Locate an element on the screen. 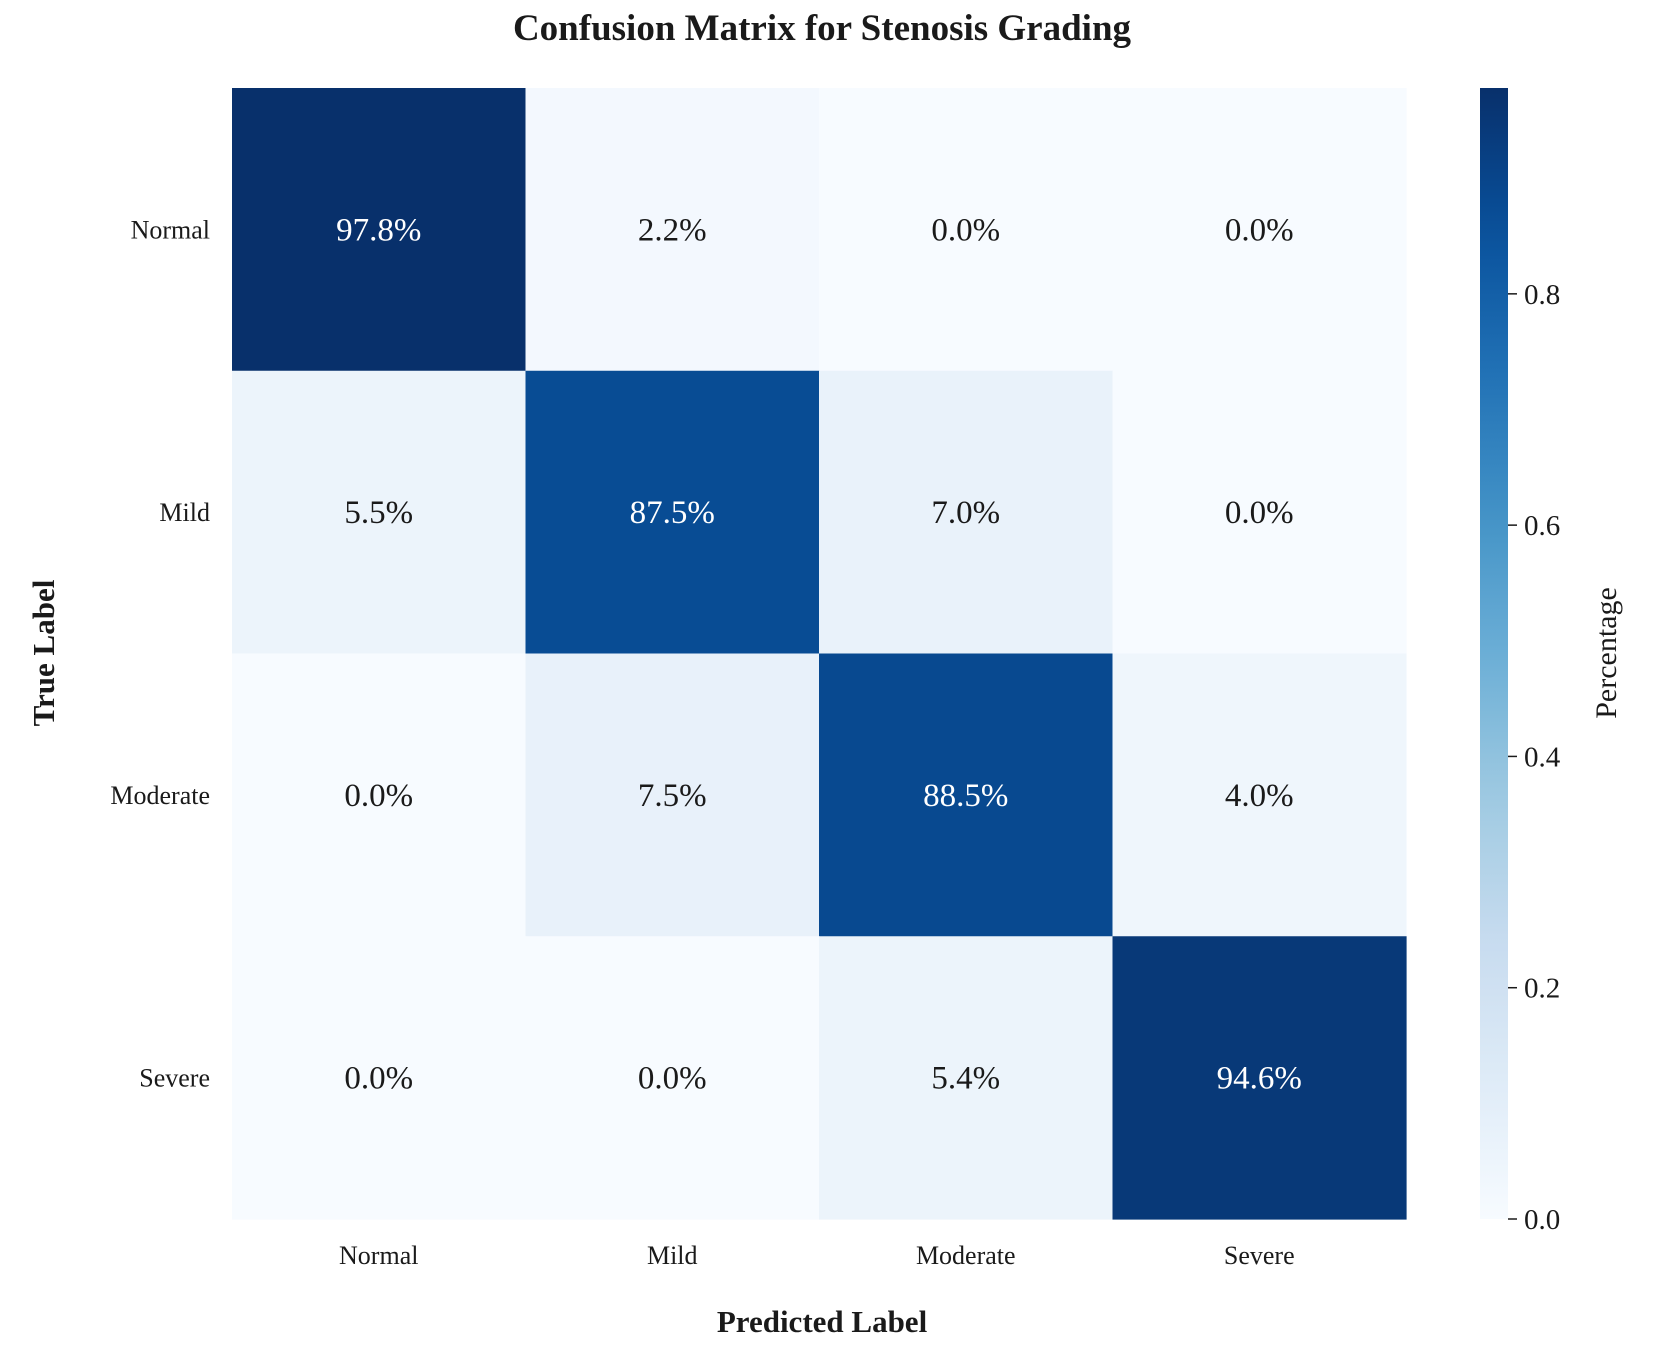 The image size is (1659, 1352). x-axis-label: Predicted Label is located at coordinates (822, 1321).